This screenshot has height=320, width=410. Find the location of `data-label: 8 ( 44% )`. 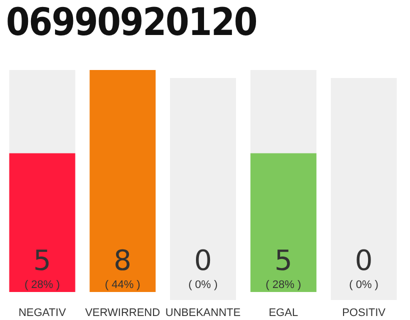

data-label: 8 ( 44% ) is located at coordinates (122, 267).